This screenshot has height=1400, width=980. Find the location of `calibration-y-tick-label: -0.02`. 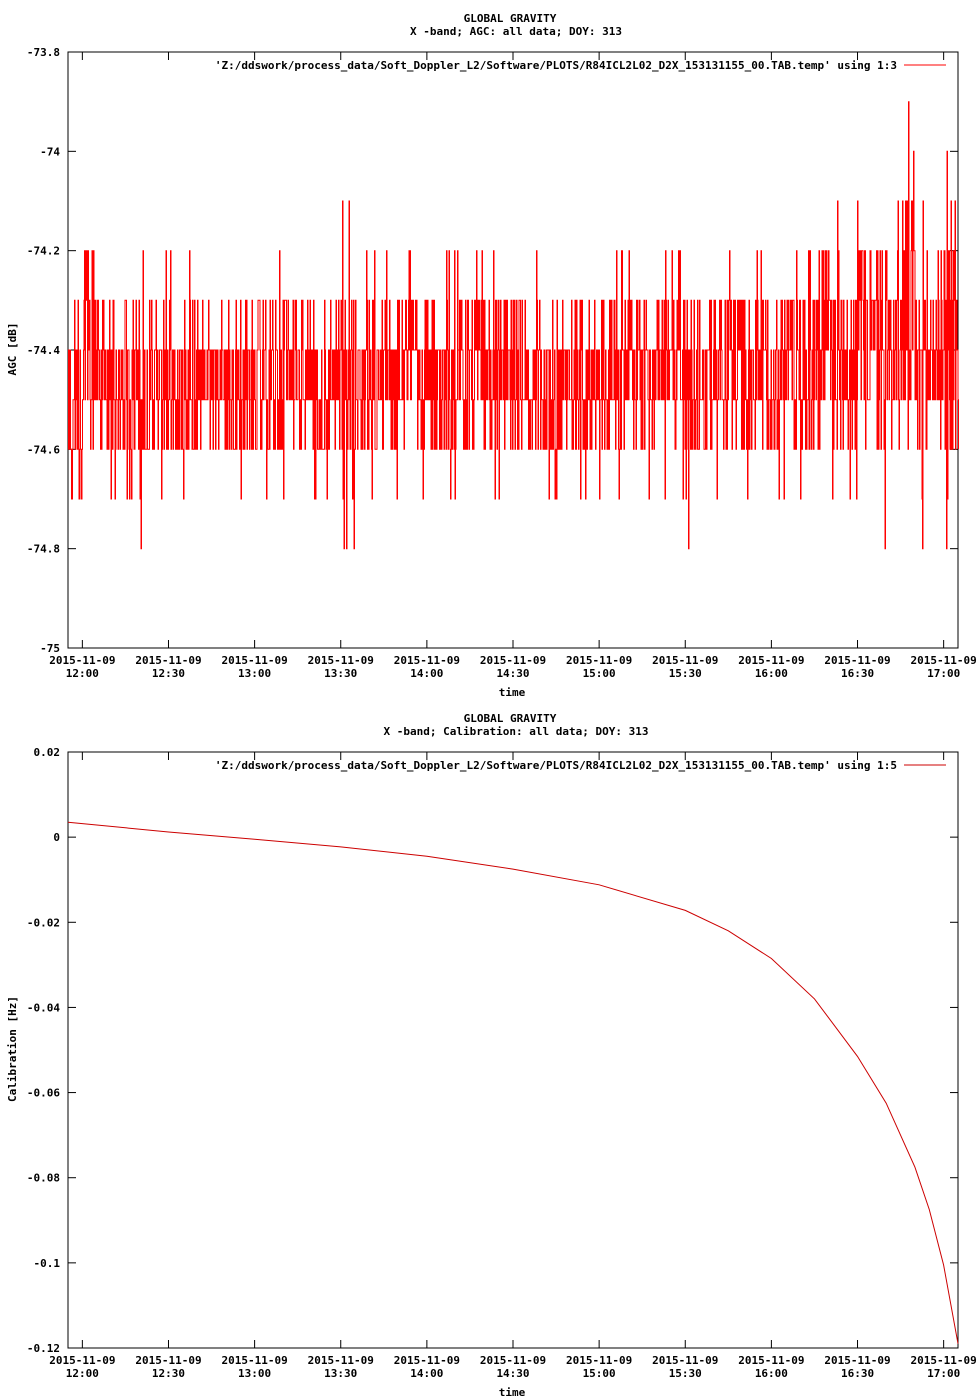

calibration-y-tick-label: -0.02 is located at coordinates (43, 922).